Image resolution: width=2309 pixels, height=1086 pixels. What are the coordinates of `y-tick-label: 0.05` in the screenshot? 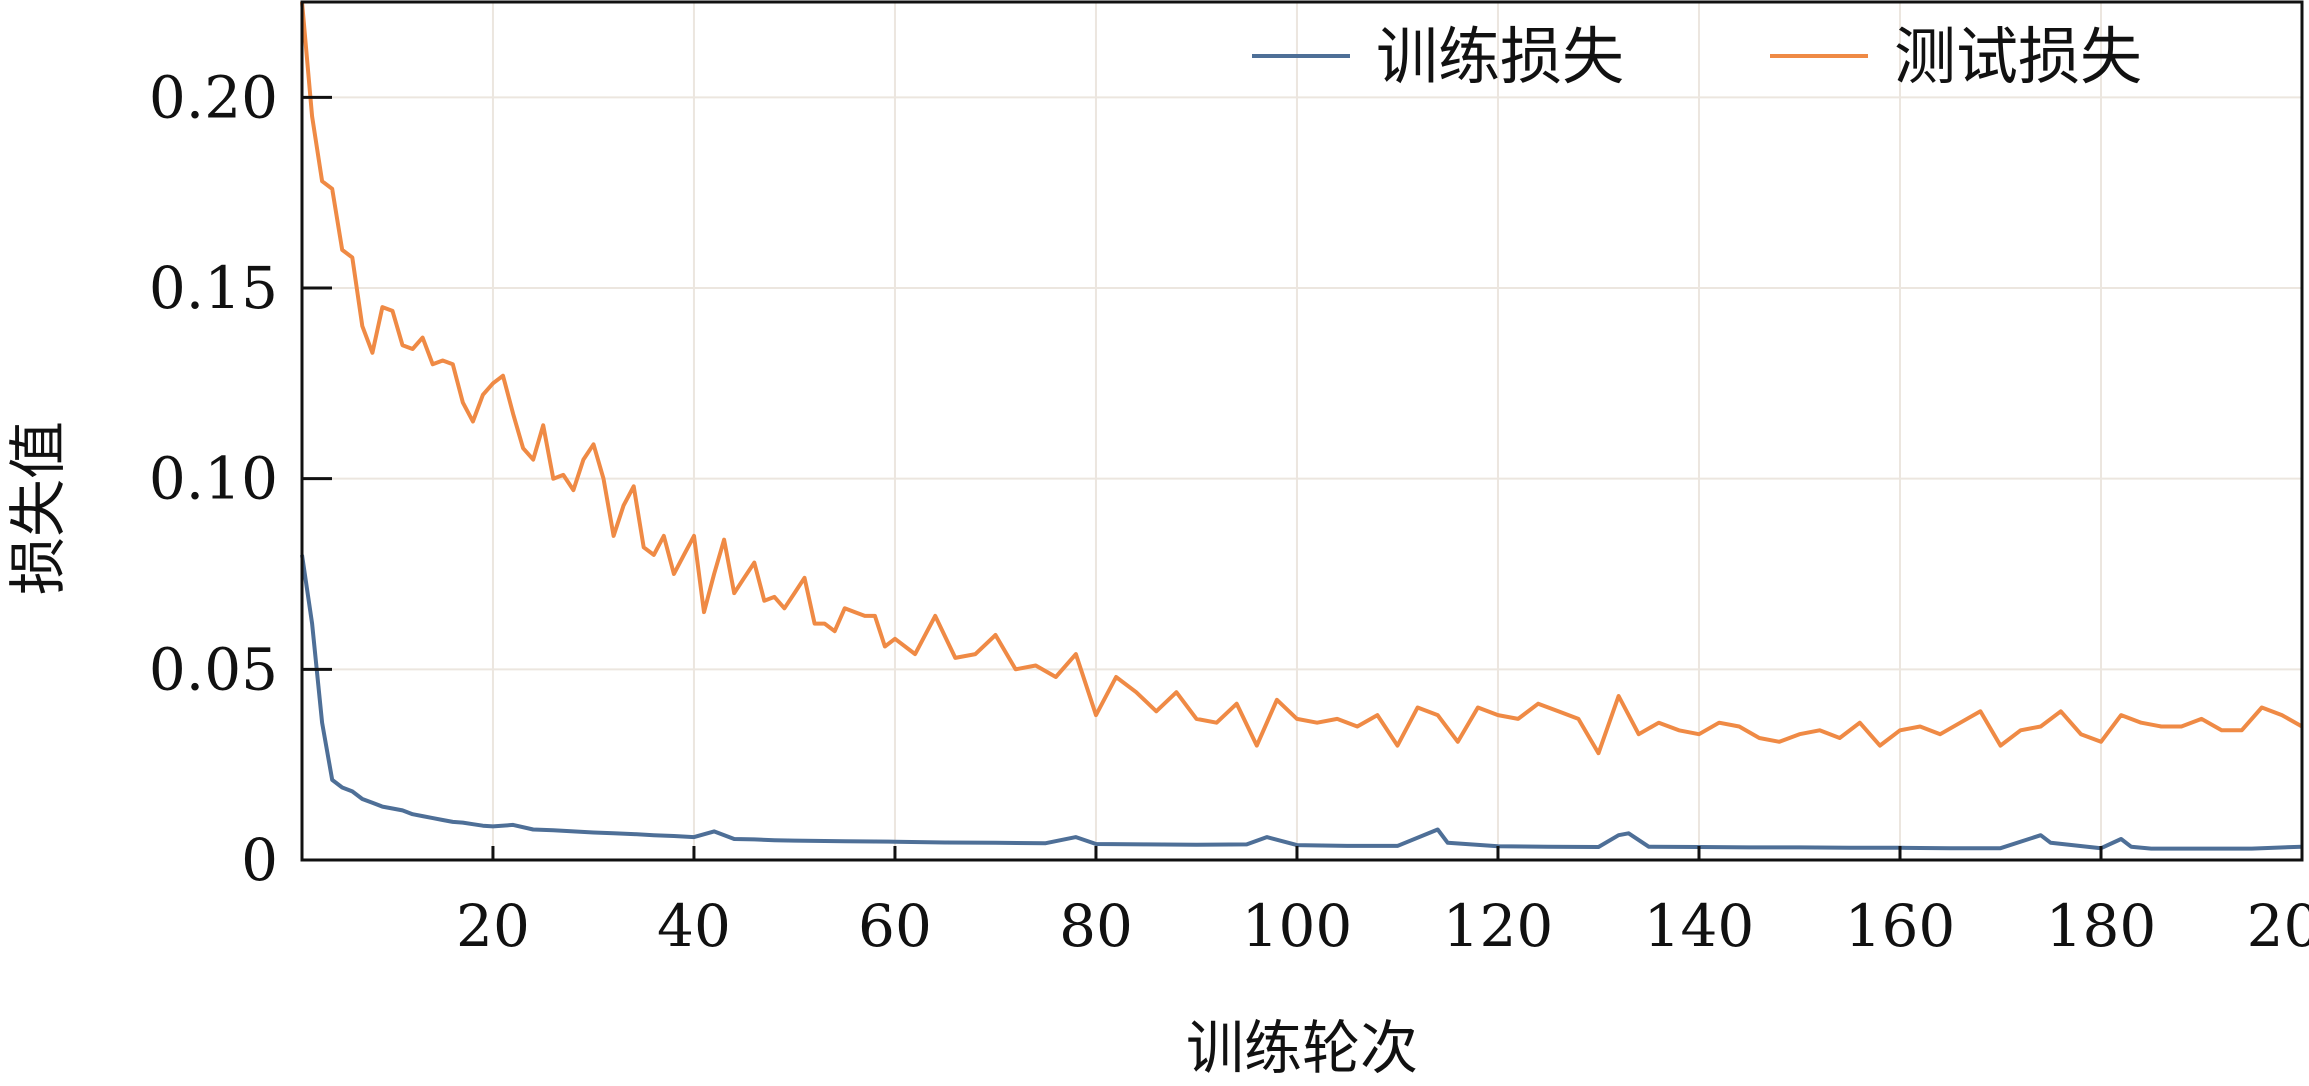 It's located at (213, 669).